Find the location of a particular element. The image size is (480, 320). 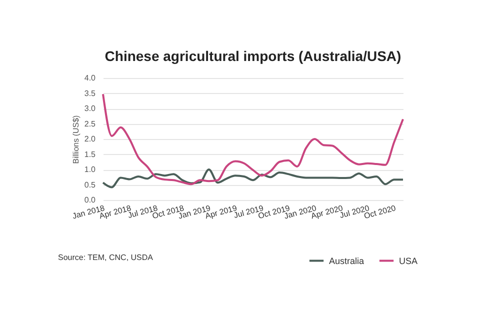

chart-title: Chinese agricultural imports (Australia/USA) is located at coordinates (253, 56).